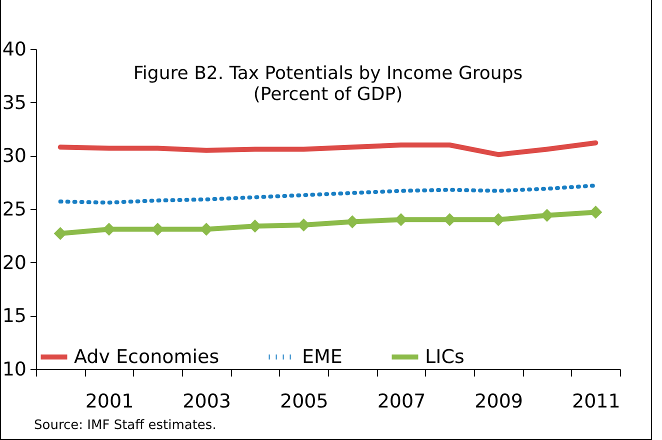 Image resolution: width=662 pixels, height=440 pixels. Describe the element at coordinates (401, 401) in the screenshot. I see `x-tick-label: 2007` at that location.